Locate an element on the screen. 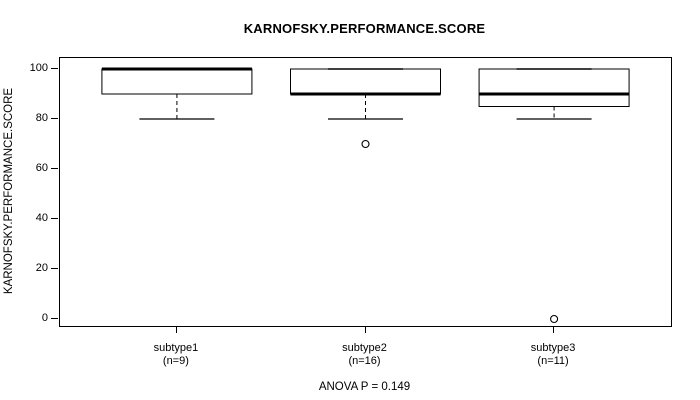 This screenshot has width=700, height=400. y-tick-label-40: 40 is located at coordinates (41, 218).